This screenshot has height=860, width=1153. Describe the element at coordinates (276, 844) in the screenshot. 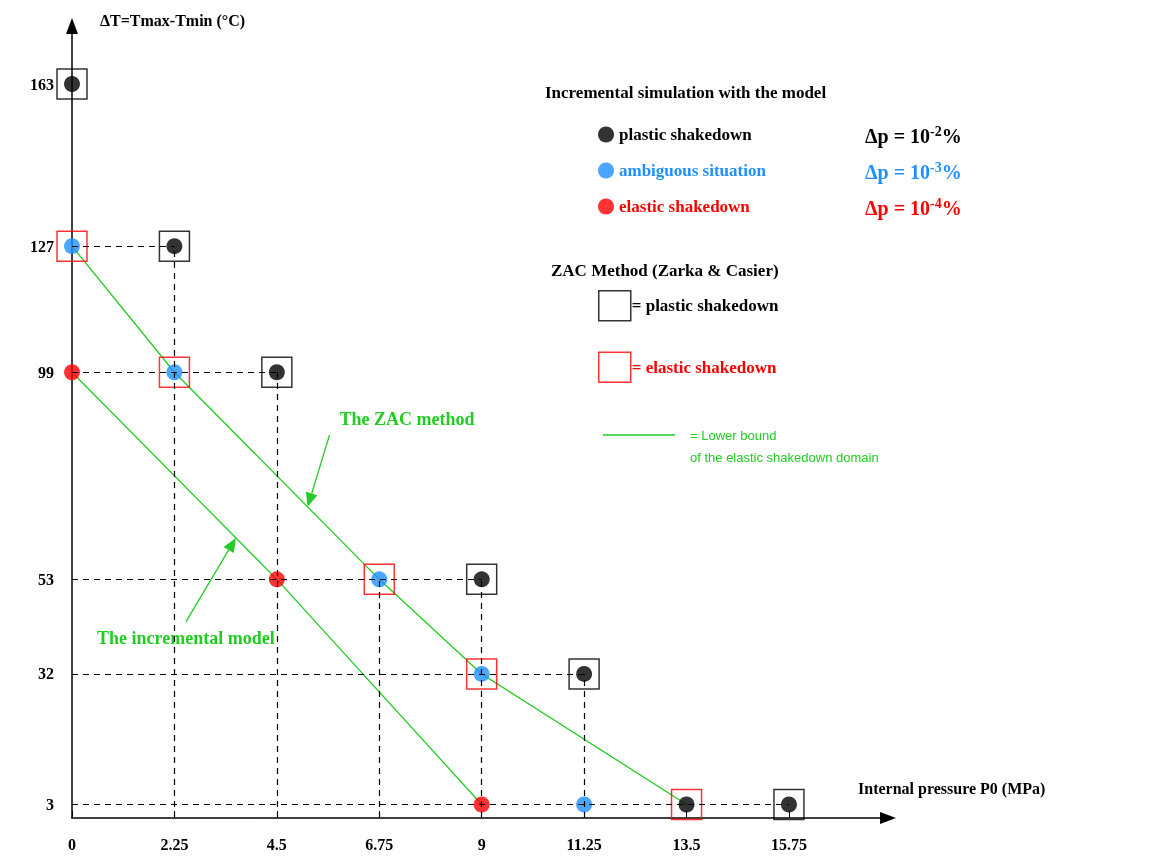

I see `x-tick-label: 4.5` at that location.